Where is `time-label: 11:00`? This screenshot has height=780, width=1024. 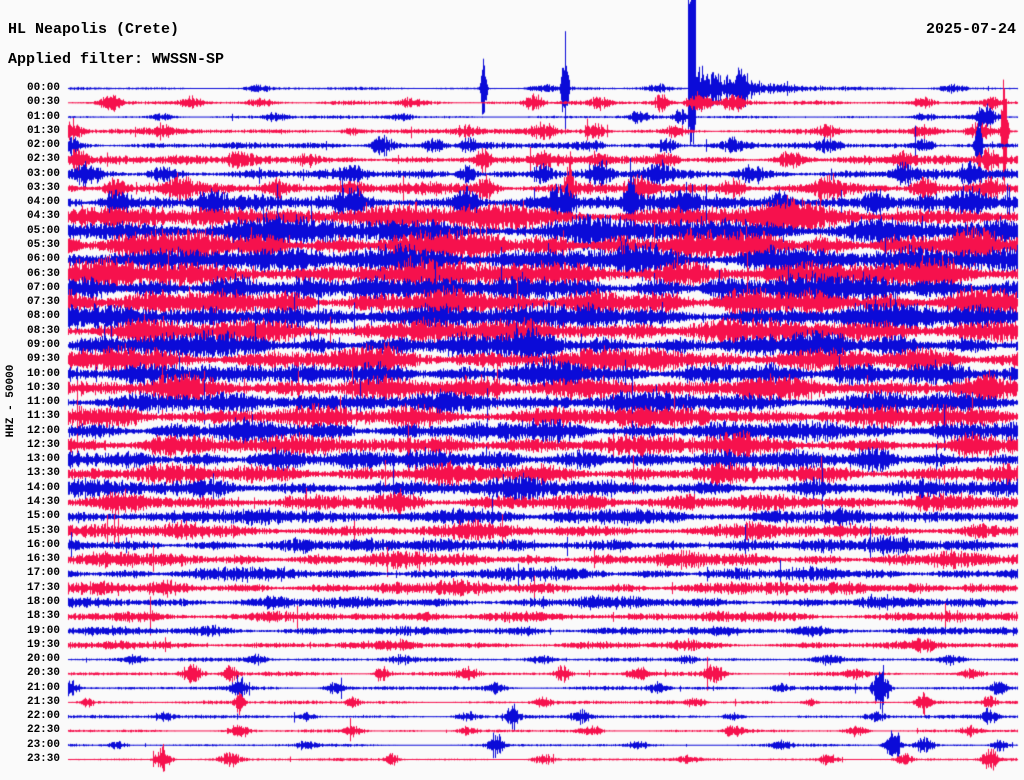 time-label: 11:00 is located at coordinates (43, 402).